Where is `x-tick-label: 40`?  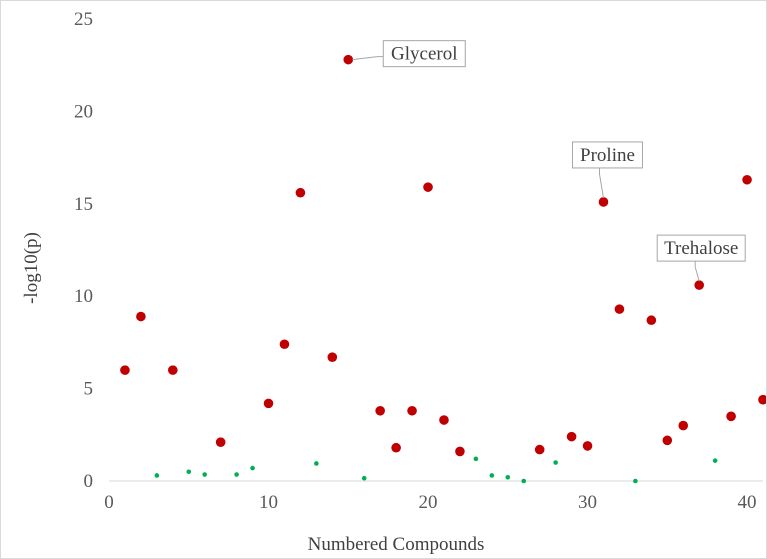
x-tick-label: 40 is located at coordinates (747, 502).